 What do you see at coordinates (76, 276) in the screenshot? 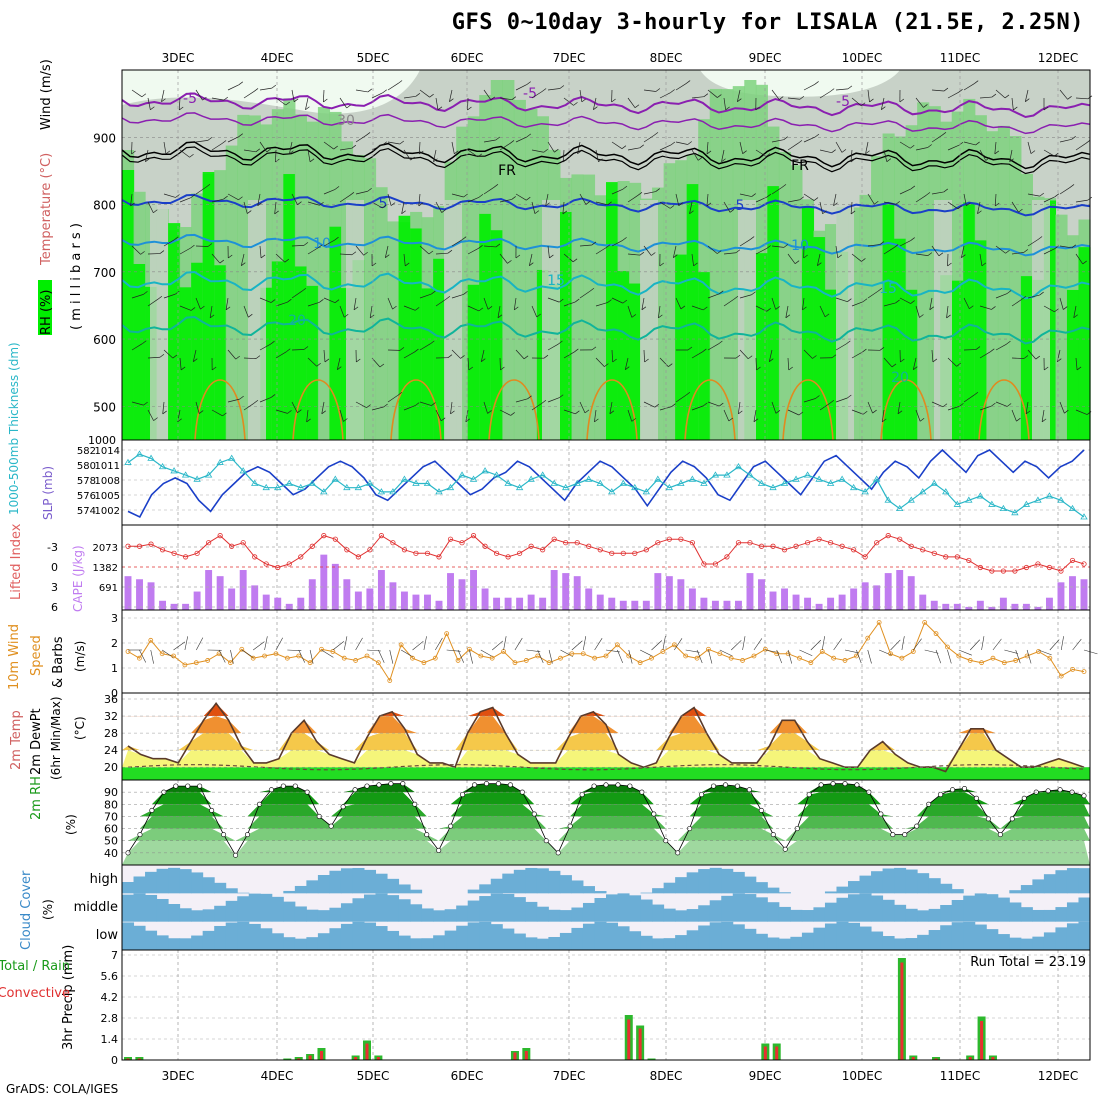
I see `sounding-ylabel-units: ( m i l l i b a r s )` at bounding box center [76, 276].